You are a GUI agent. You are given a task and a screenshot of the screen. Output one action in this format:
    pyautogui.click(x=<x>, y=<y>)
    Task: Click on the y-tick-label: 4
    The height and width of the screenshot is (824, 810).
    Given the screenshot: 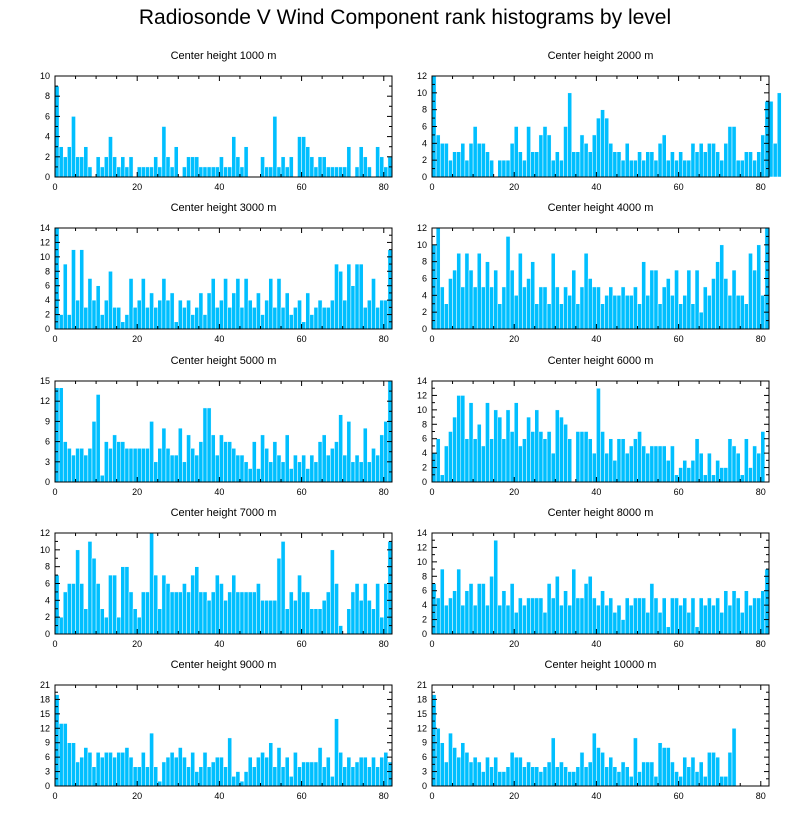 What is the action you would take?
    pyautogui.click(x=424, y=295)
    